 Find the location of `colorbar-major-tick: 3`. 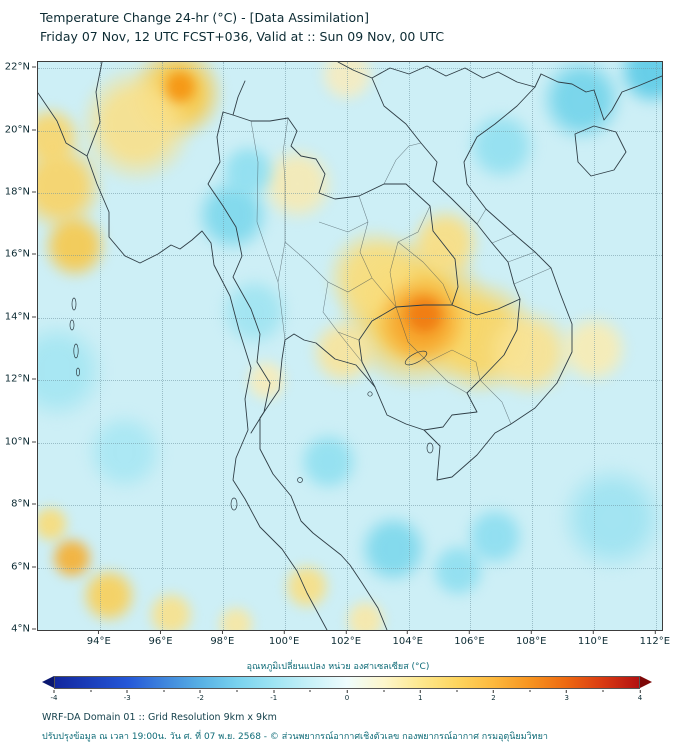

colorbar-major-tick: 3 is located at coordinates (567, 696).